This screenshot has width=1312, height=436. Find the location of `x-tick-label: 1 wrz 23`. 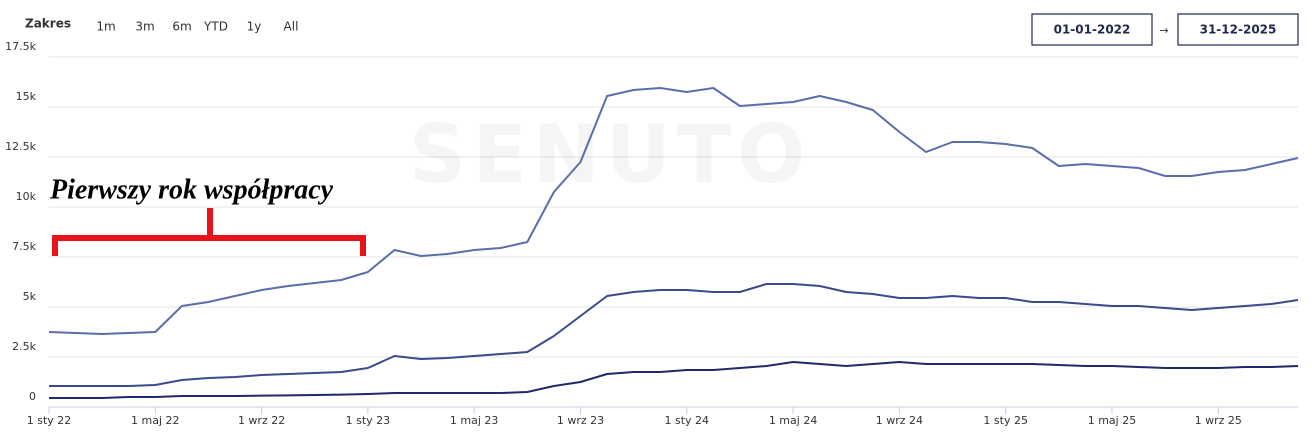

x-tick-label: 1 wrz 23 is located at coordinates (580, 420).